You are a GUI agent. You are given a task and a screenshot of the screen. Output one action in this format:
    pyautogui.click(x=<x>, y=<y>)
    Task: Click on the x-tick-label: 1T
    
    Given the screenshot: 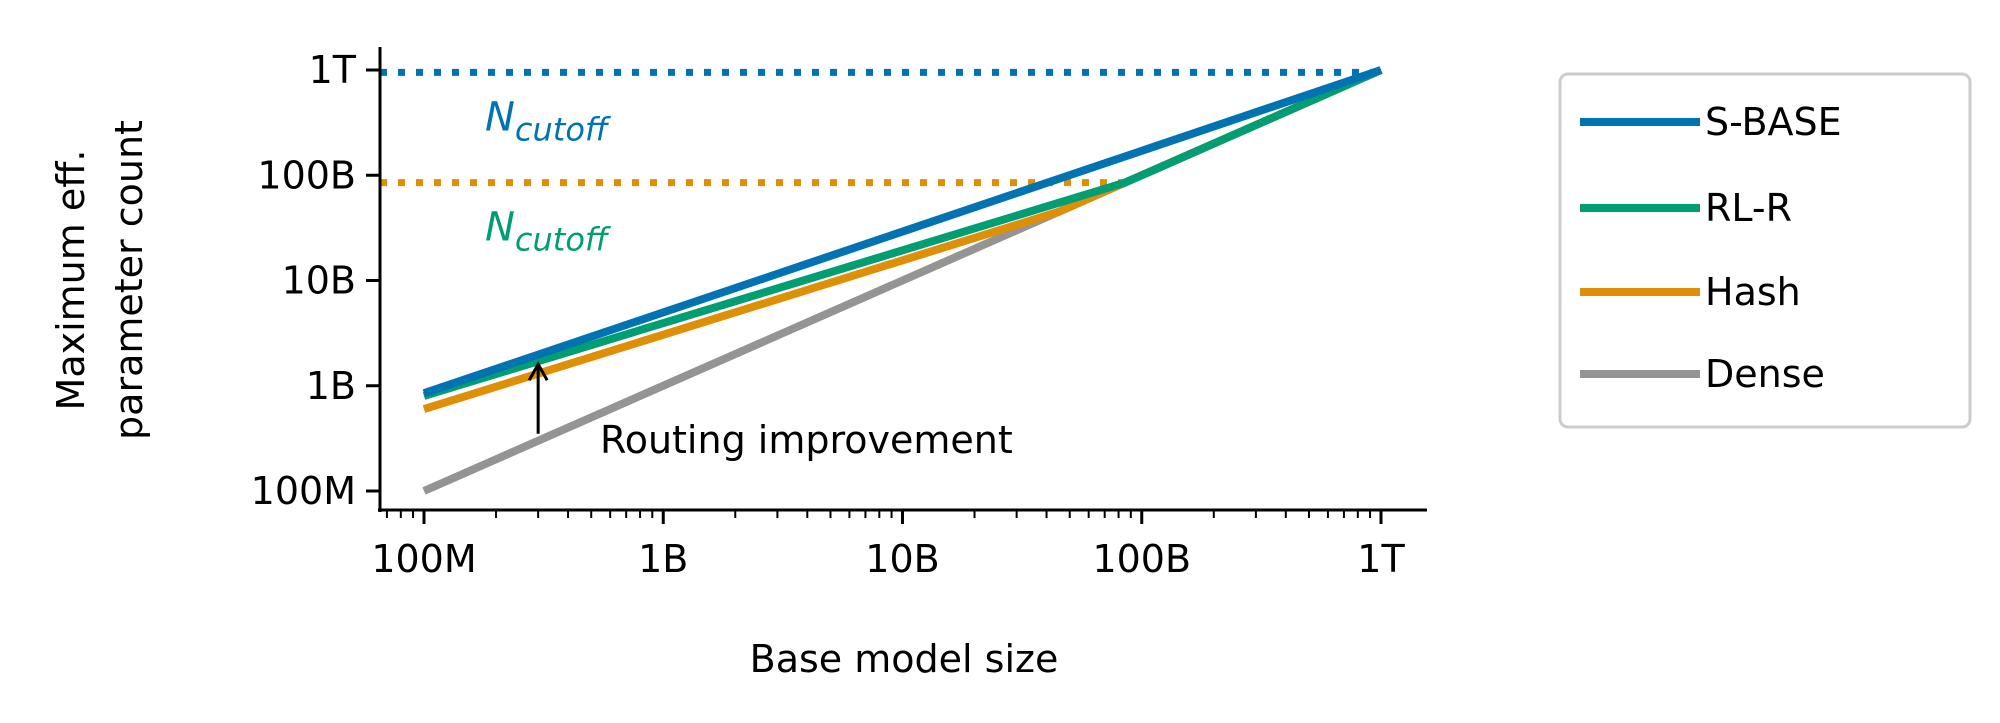 What is the action you would take?
    pyautogui.click(x=1381, y=559)
    